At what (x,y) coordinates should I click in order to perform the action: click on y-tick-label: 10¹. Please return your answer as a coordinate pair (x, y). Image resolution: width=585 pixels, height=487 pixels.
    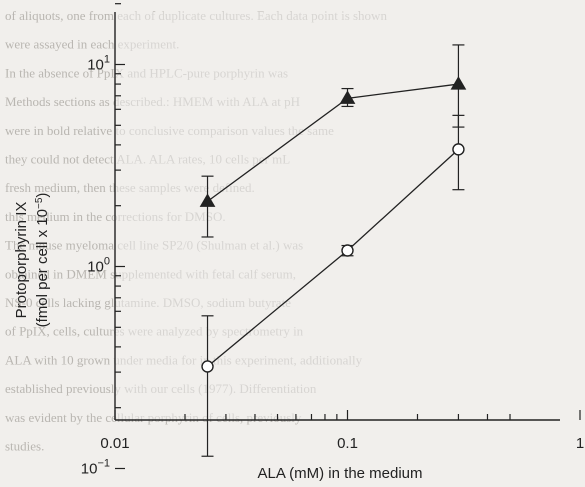
    Looking at the image, I should click on (98, 64).